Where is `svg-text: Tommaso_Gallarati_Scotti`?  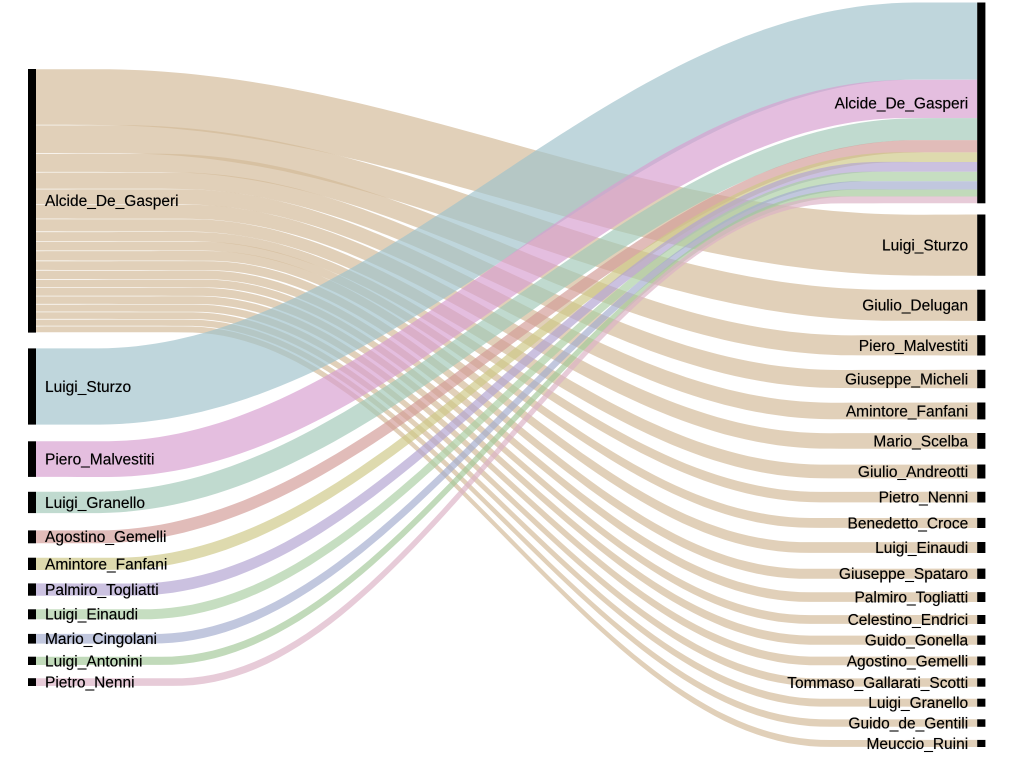 svg-text: Tommaso_Gallarati_Scotti is located at coordinates (877, 683).